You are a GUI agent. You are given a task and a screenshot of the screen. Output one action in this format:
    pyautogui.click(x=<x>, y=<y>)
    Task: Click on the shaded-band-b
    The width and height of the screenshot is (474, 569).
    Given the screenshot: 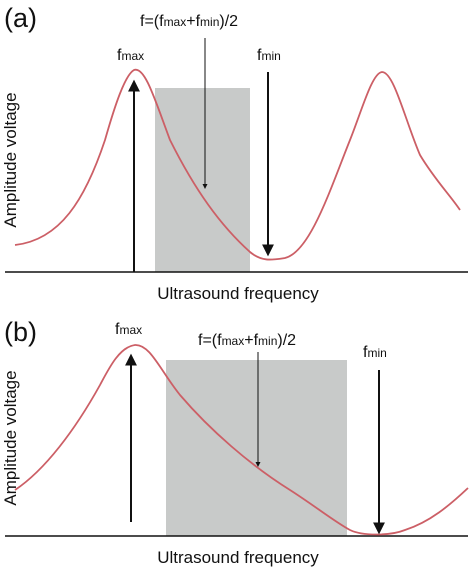 What is the action you would take?
    pyautogui.click(x=256, y=448)
    